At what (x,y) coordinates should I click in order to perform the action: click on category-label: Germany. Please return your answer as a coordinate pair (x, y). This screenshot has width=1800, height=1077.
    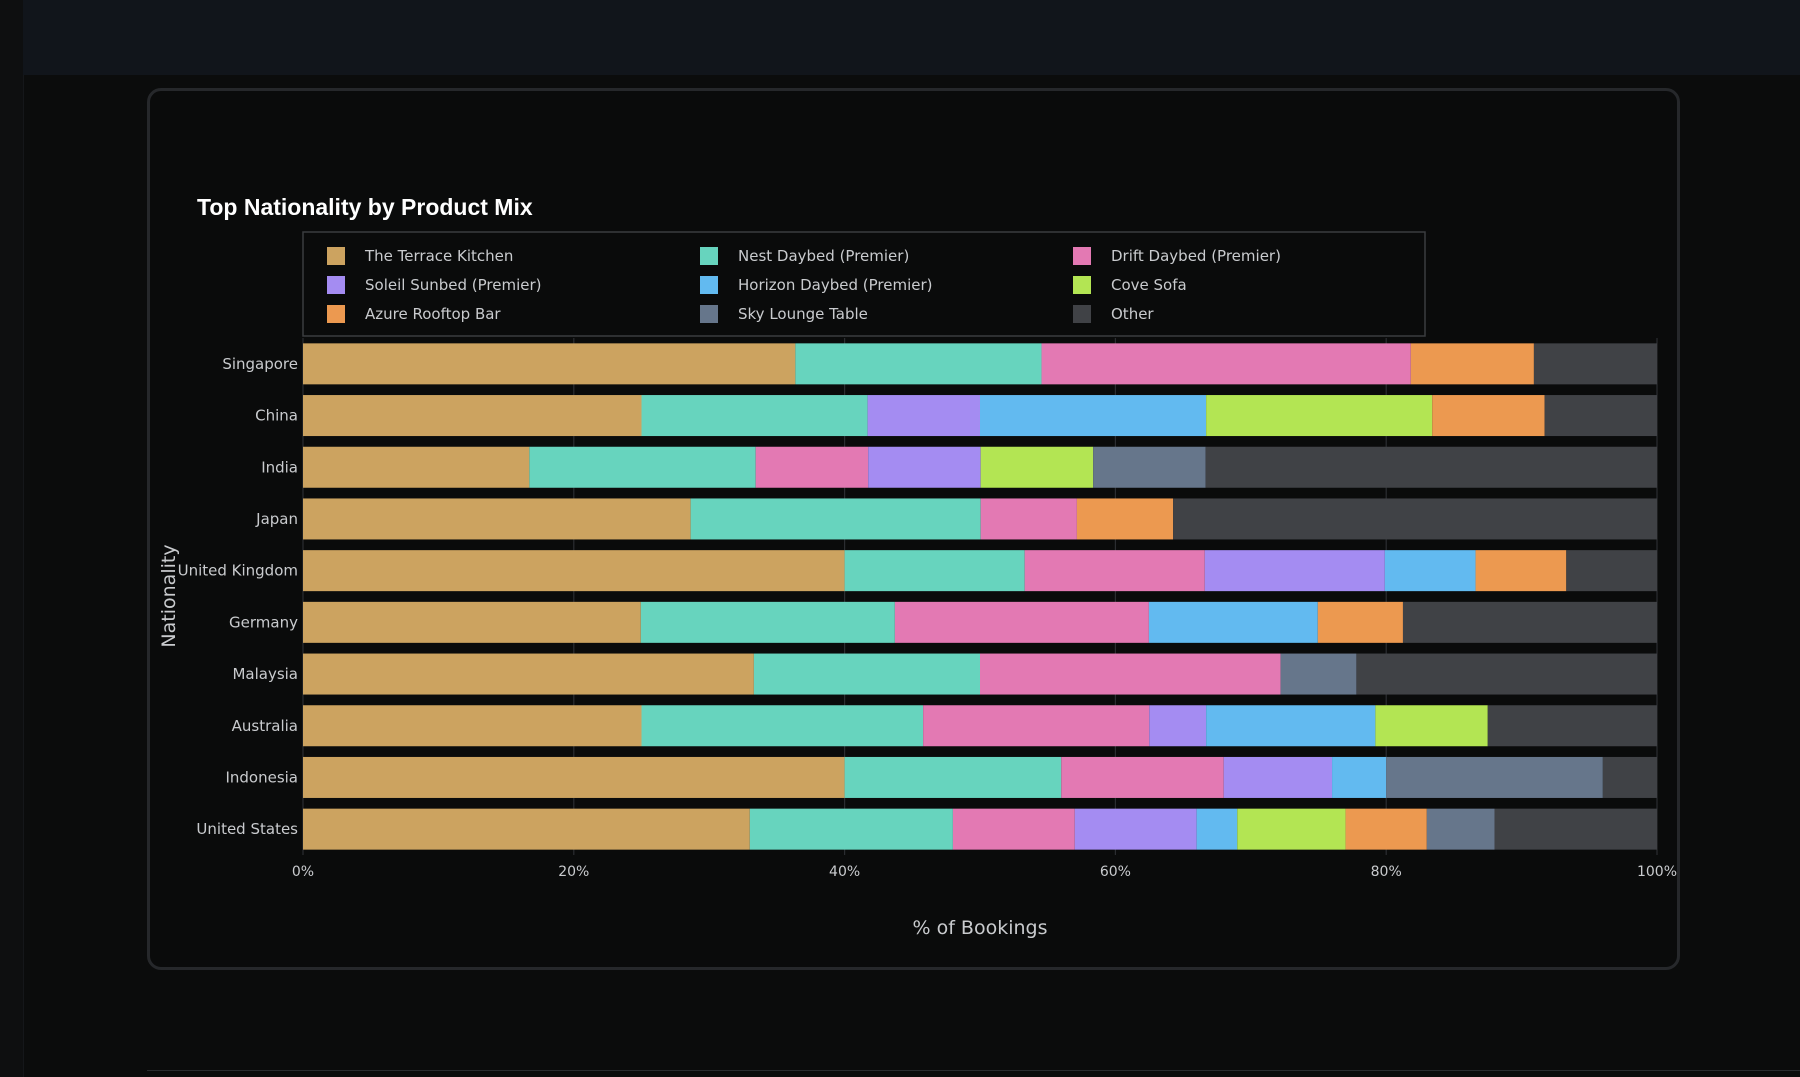
    Looking at the image, I should click on (263, 622).